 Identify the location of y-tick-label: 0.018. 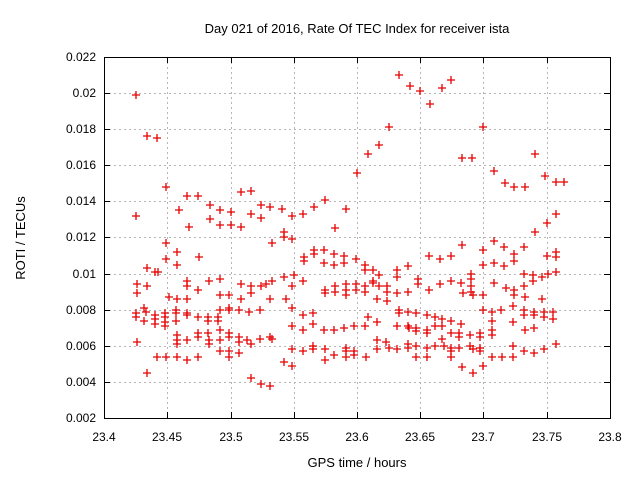
(81, 129).